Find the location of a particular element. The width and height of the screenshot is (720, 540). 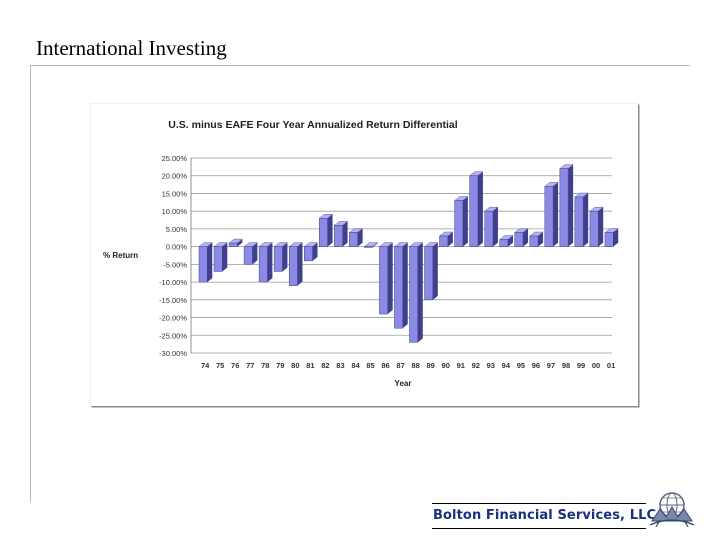

title-divider is located at coordinates (360, 65).